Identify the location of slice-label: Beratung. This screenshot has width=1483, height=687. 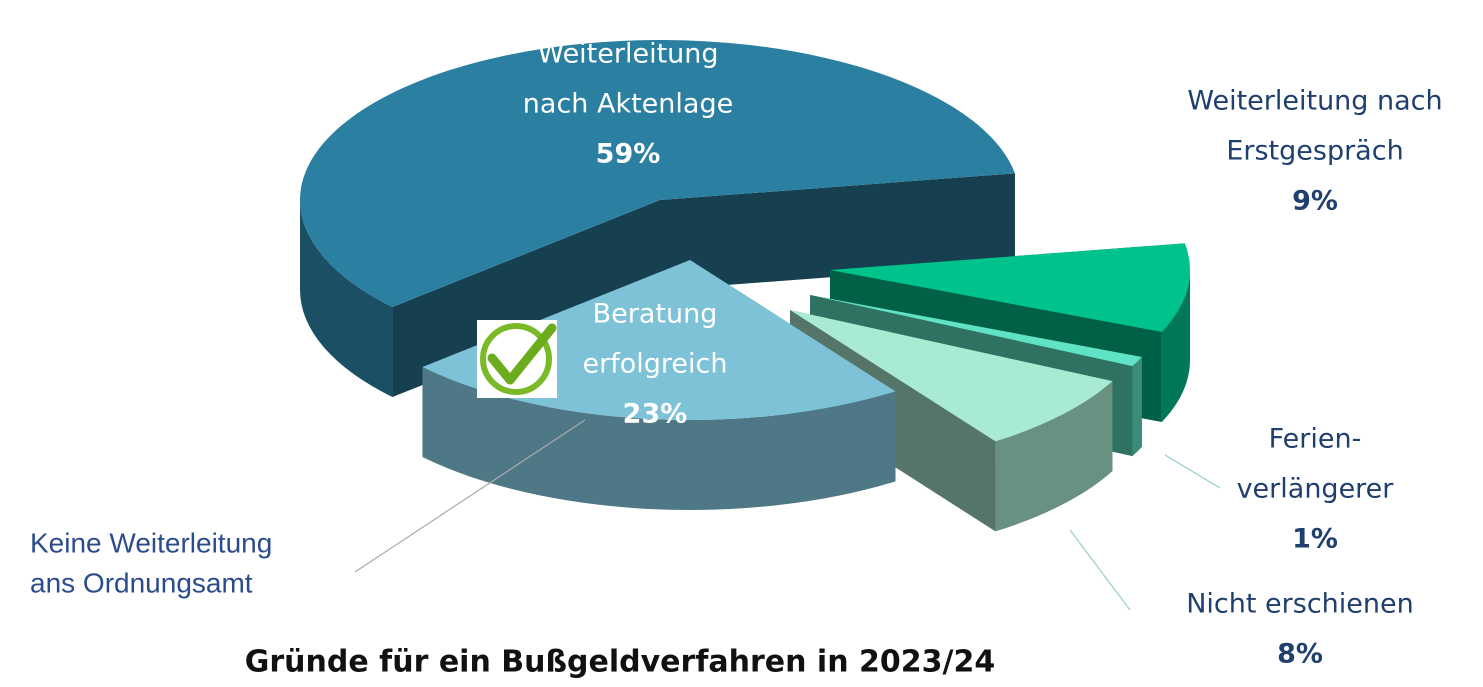
(655, 314).